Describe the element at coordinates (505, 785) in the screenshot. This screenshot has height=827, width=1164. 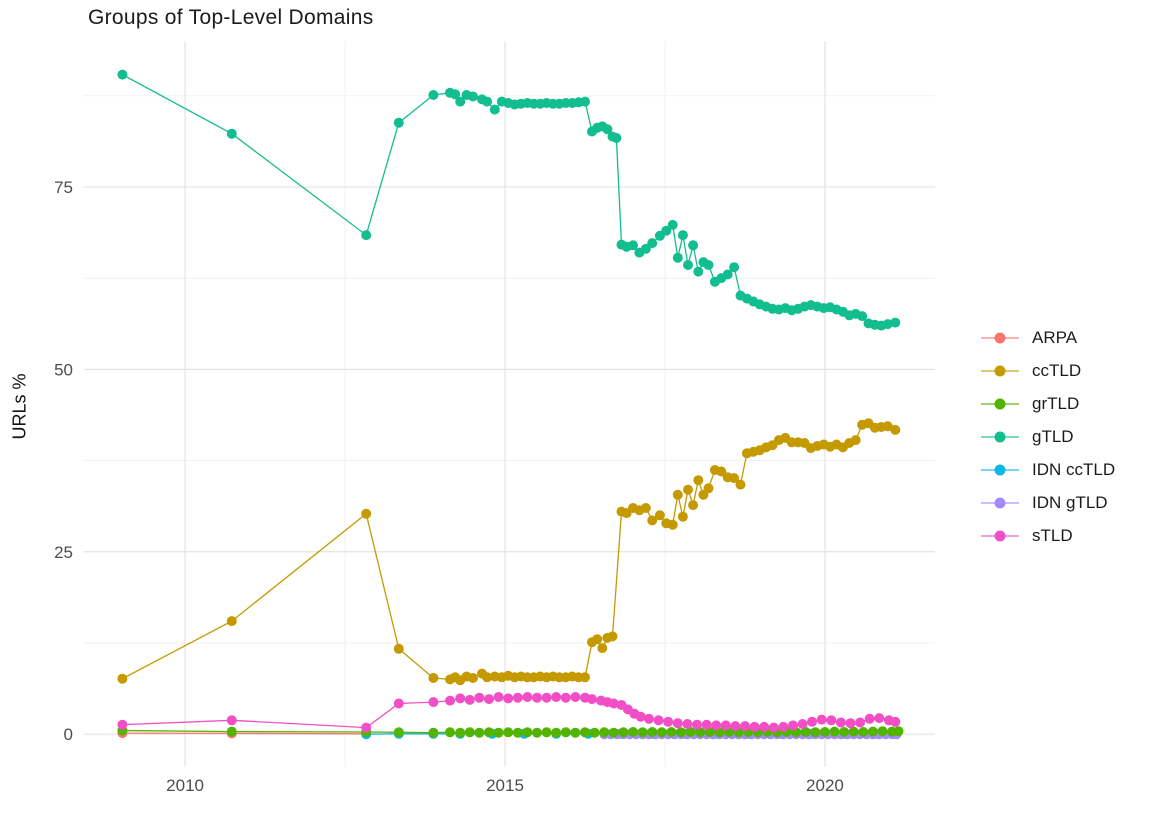
I see `x-tick-label: 2015` at that location.